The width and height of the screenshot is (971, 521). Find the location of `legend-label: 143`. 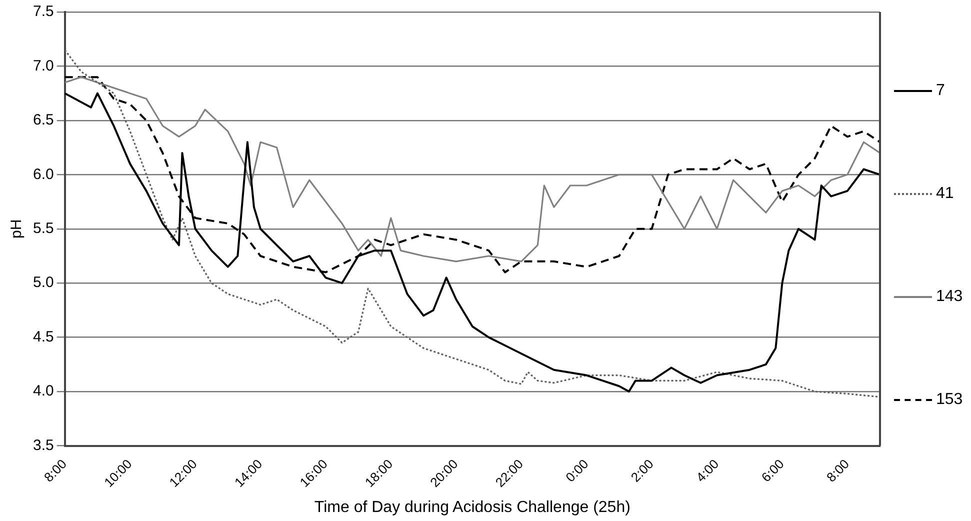

legend-label: 143 is located at coordinates (949, 297).